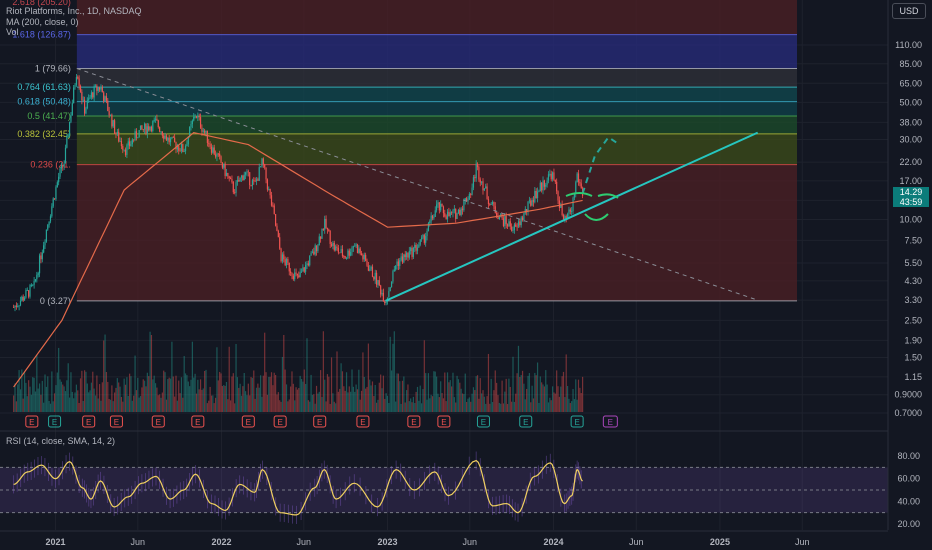 The image size is (932, 550). I want to click on time-axis-tick: 2022, so click(221, 542).